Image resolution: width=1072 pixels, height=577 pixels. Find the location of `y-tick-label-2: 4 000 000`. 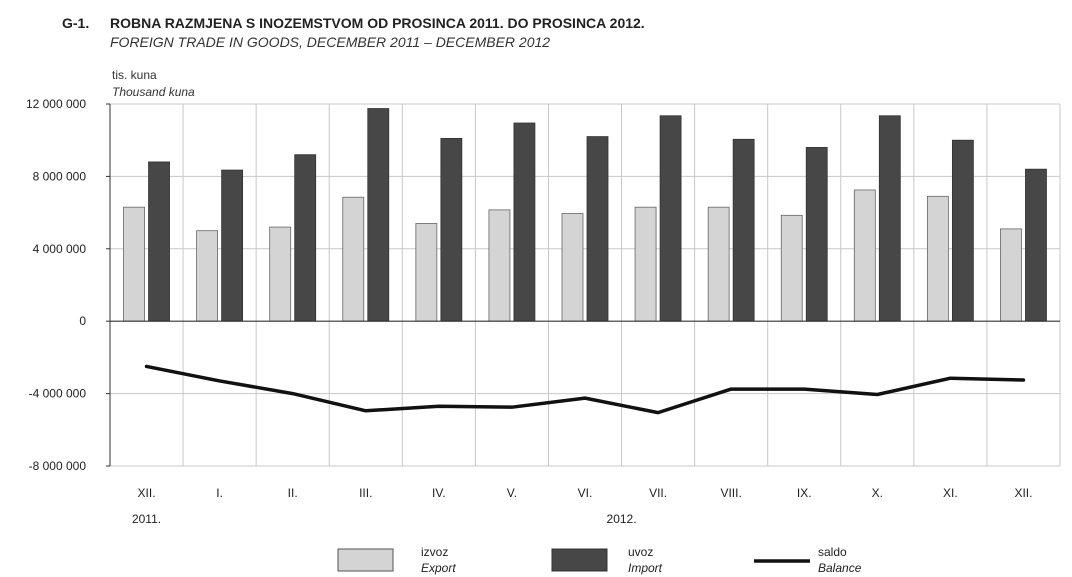

y-tick-label-2: 4 000 000 is located at coordinates (60, 249).